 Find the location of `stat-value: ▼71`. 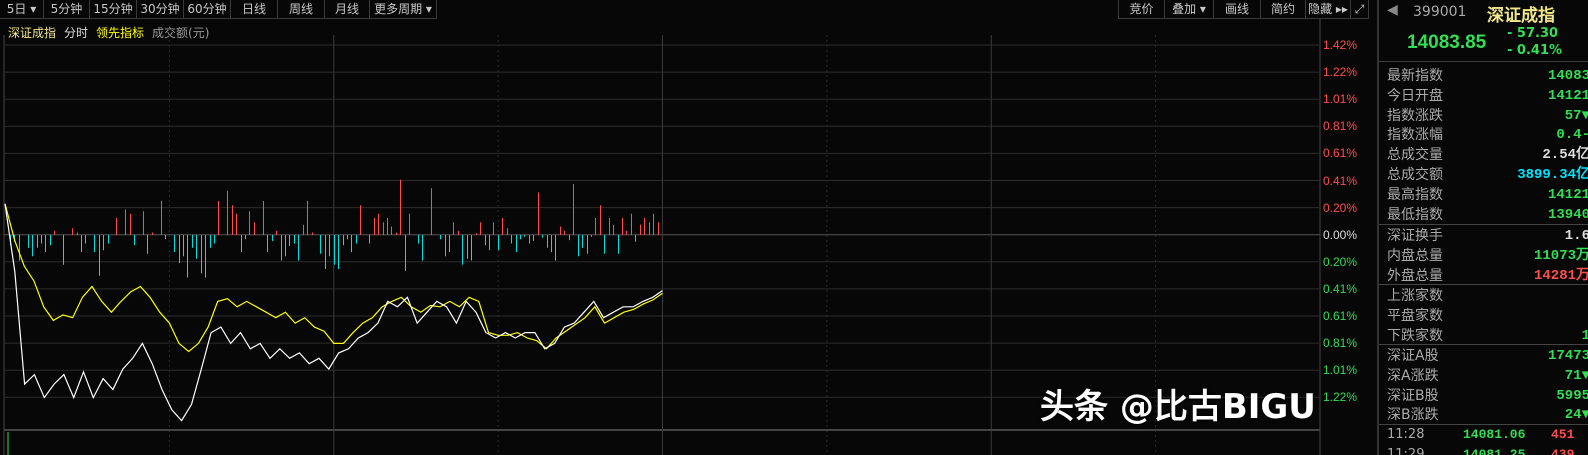

stat-value: ▼71 is located at coordinates (1576, 375).